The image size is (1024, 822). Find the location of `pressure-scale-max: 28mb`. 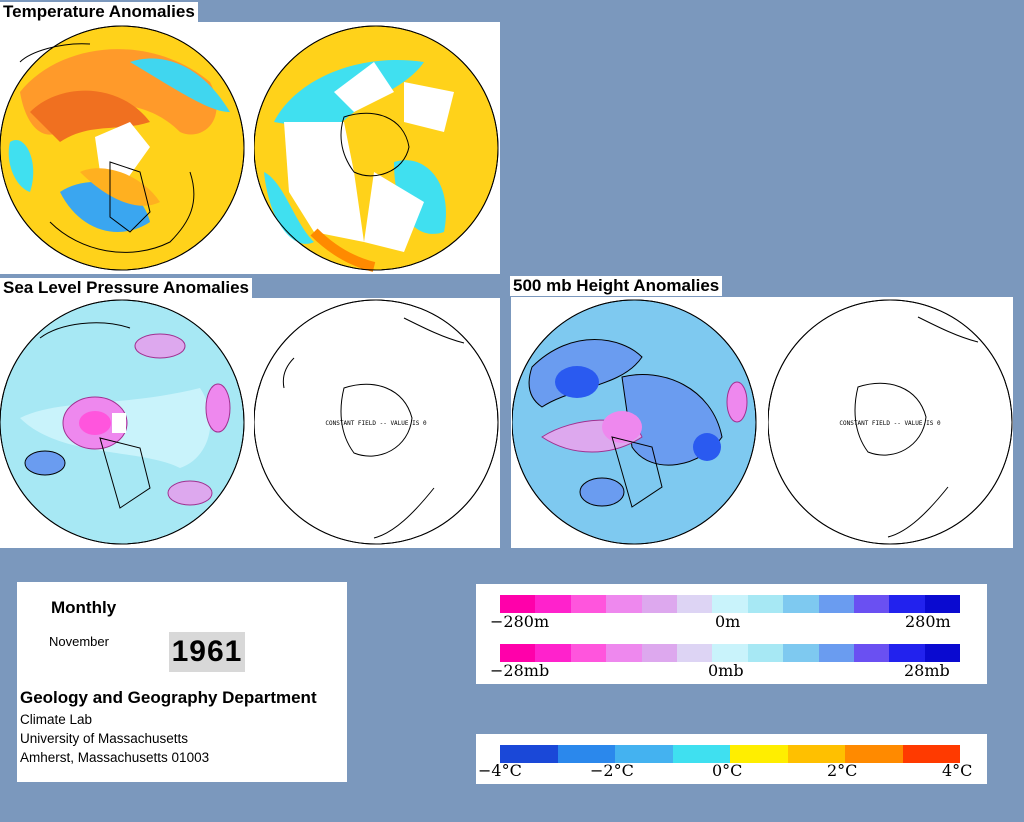

pressure-scale-max: 28mb is located at coordinates (927, 670).